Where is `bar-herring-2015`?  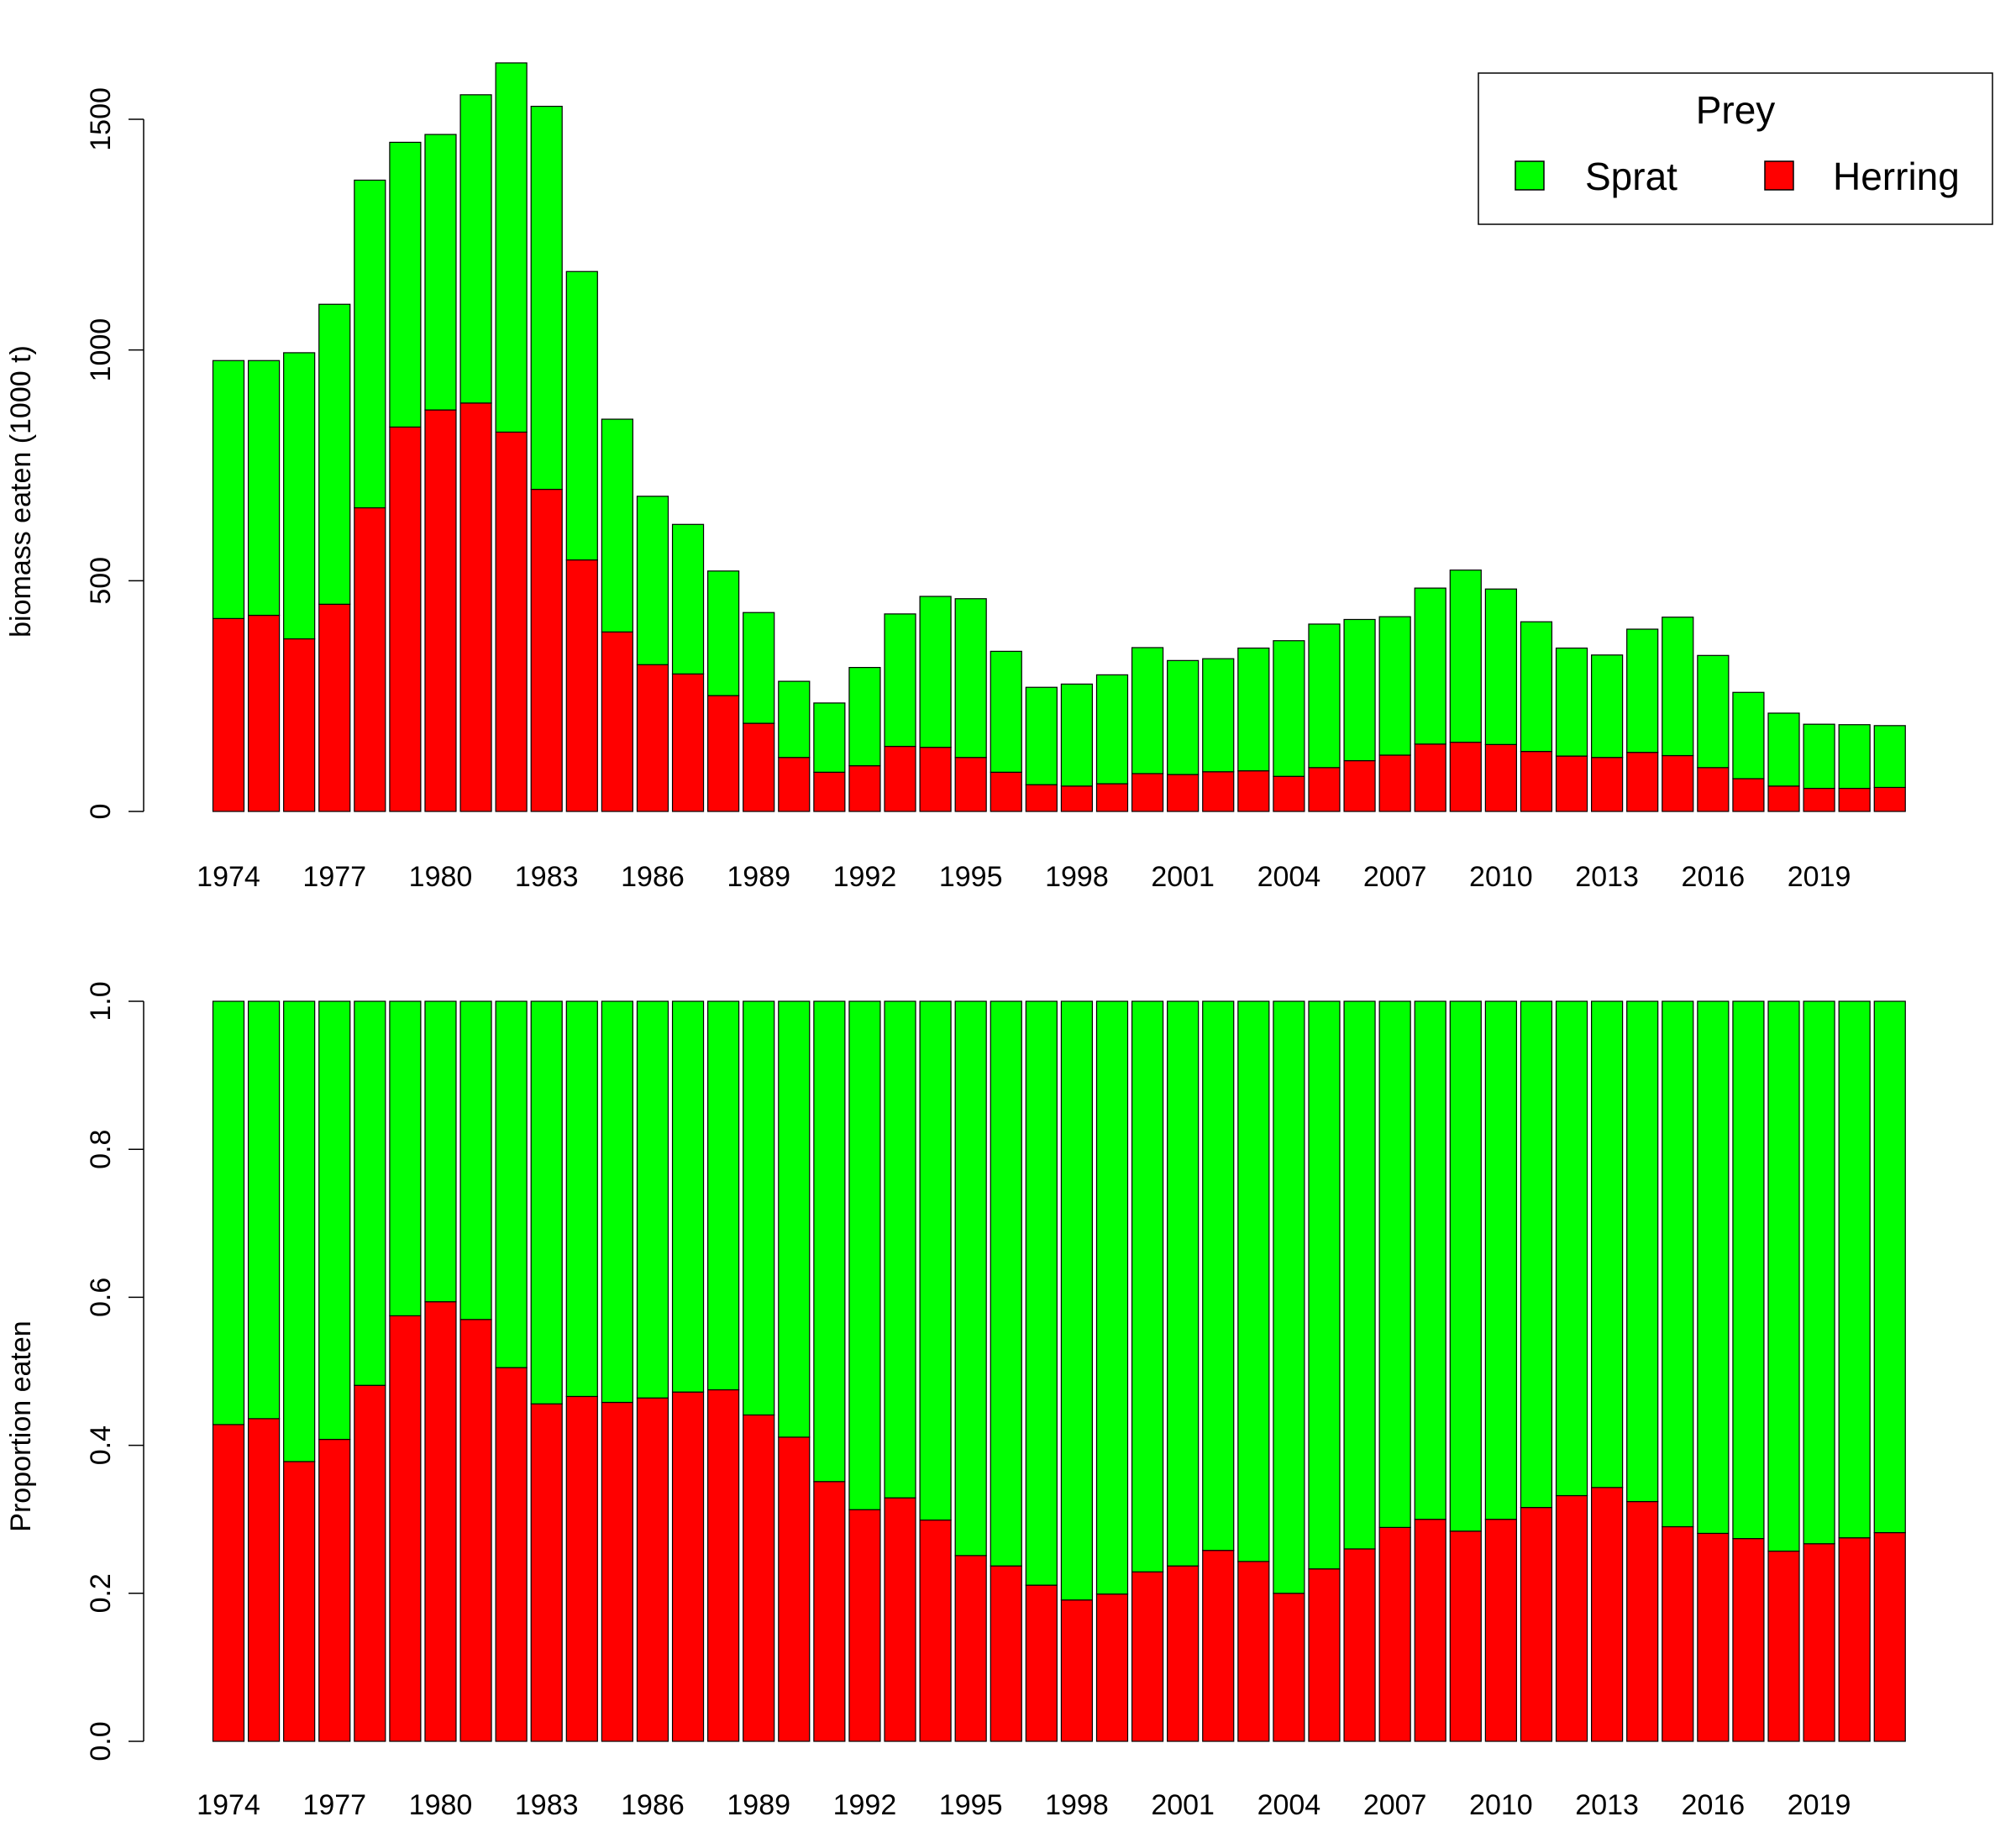 bar-herring-2015 is located at coordinates (1678, 783).